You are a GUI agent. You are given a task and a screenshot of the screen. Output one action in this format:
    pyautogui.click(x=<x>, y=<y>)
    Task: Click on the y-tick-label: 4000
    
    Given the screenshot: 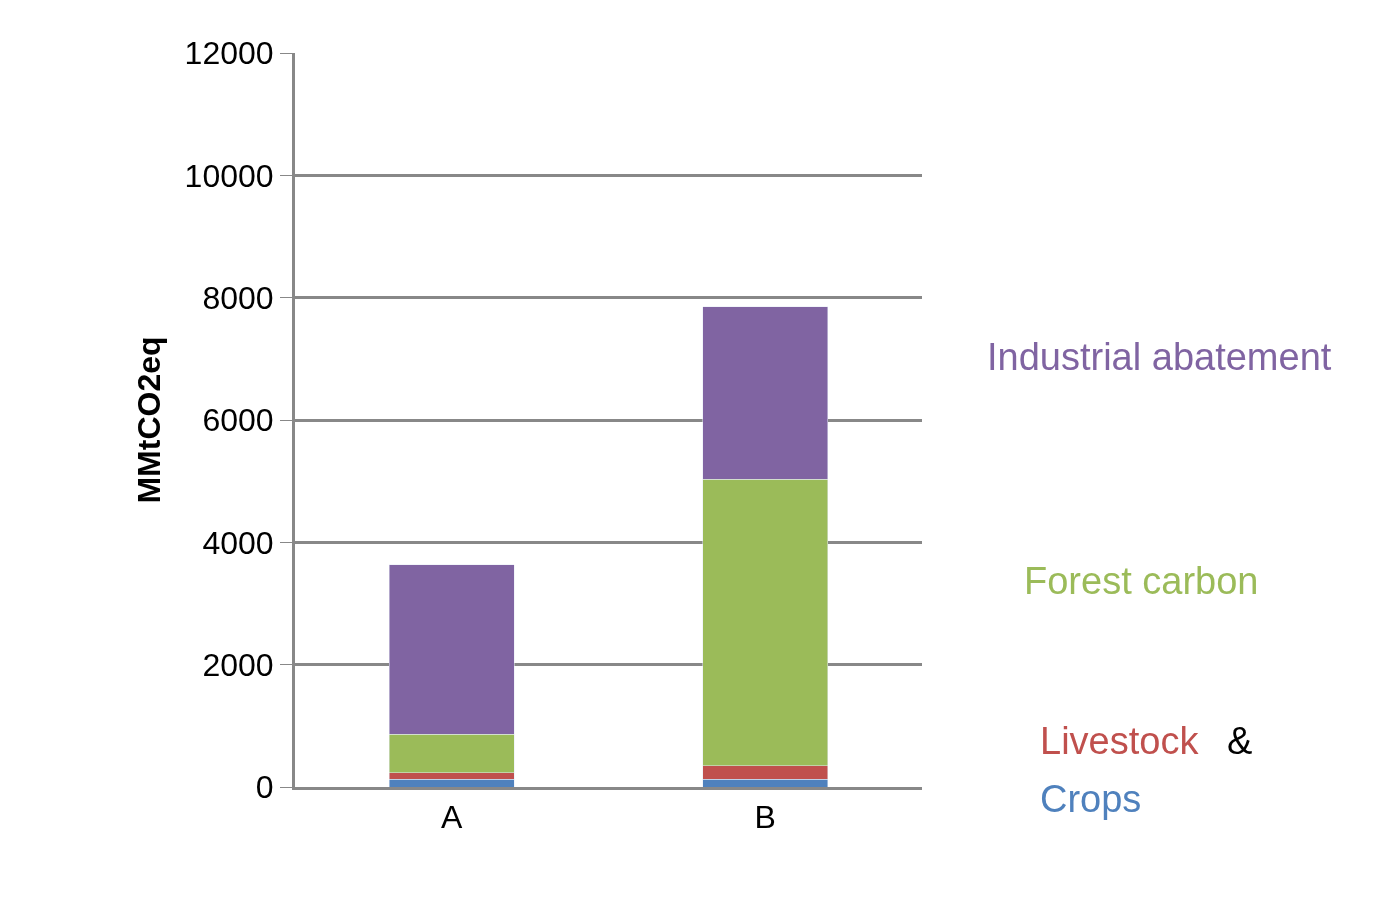 What is the action you would take?
    pyautogui.click(x=238, y=542)
    